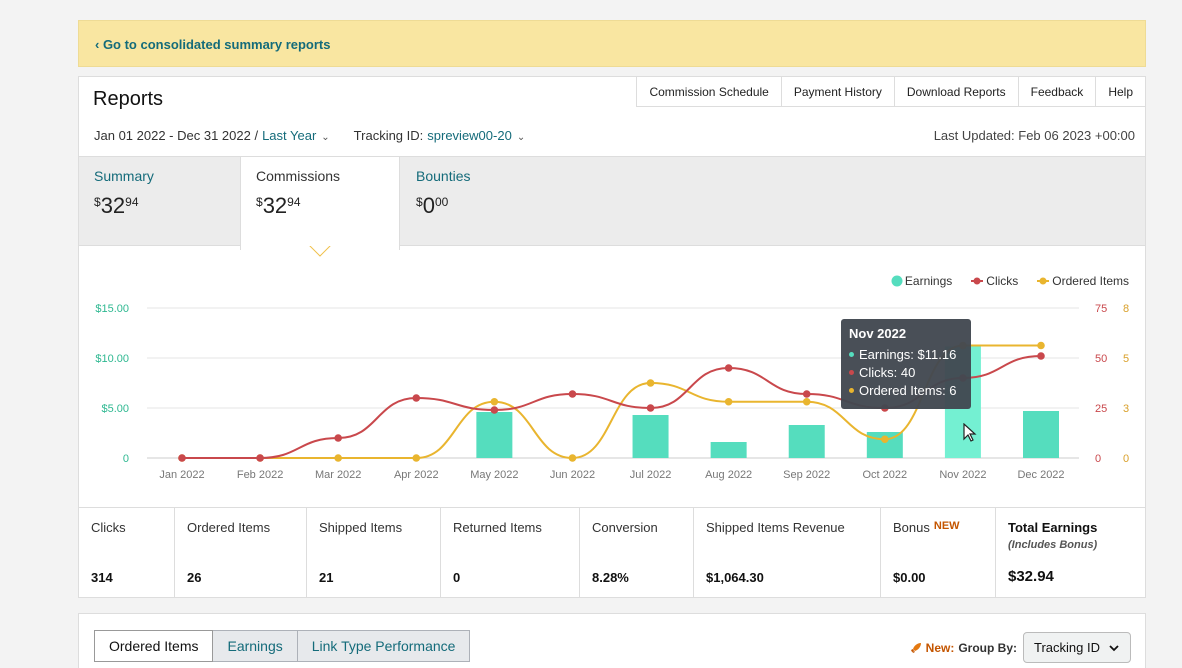 The height and width of the screenshot is (668, 1182). I want to click on summary-banner: ‹ Go to consolidated summary reports, so click(612, 43).